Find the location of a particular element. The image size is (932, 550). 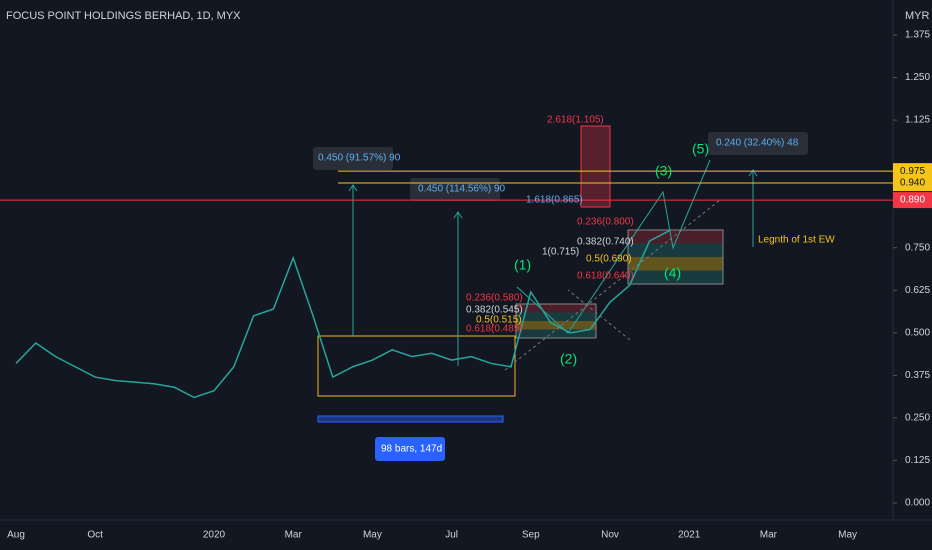

x-tick-label: 2021 is located at coordinates (689, 535).